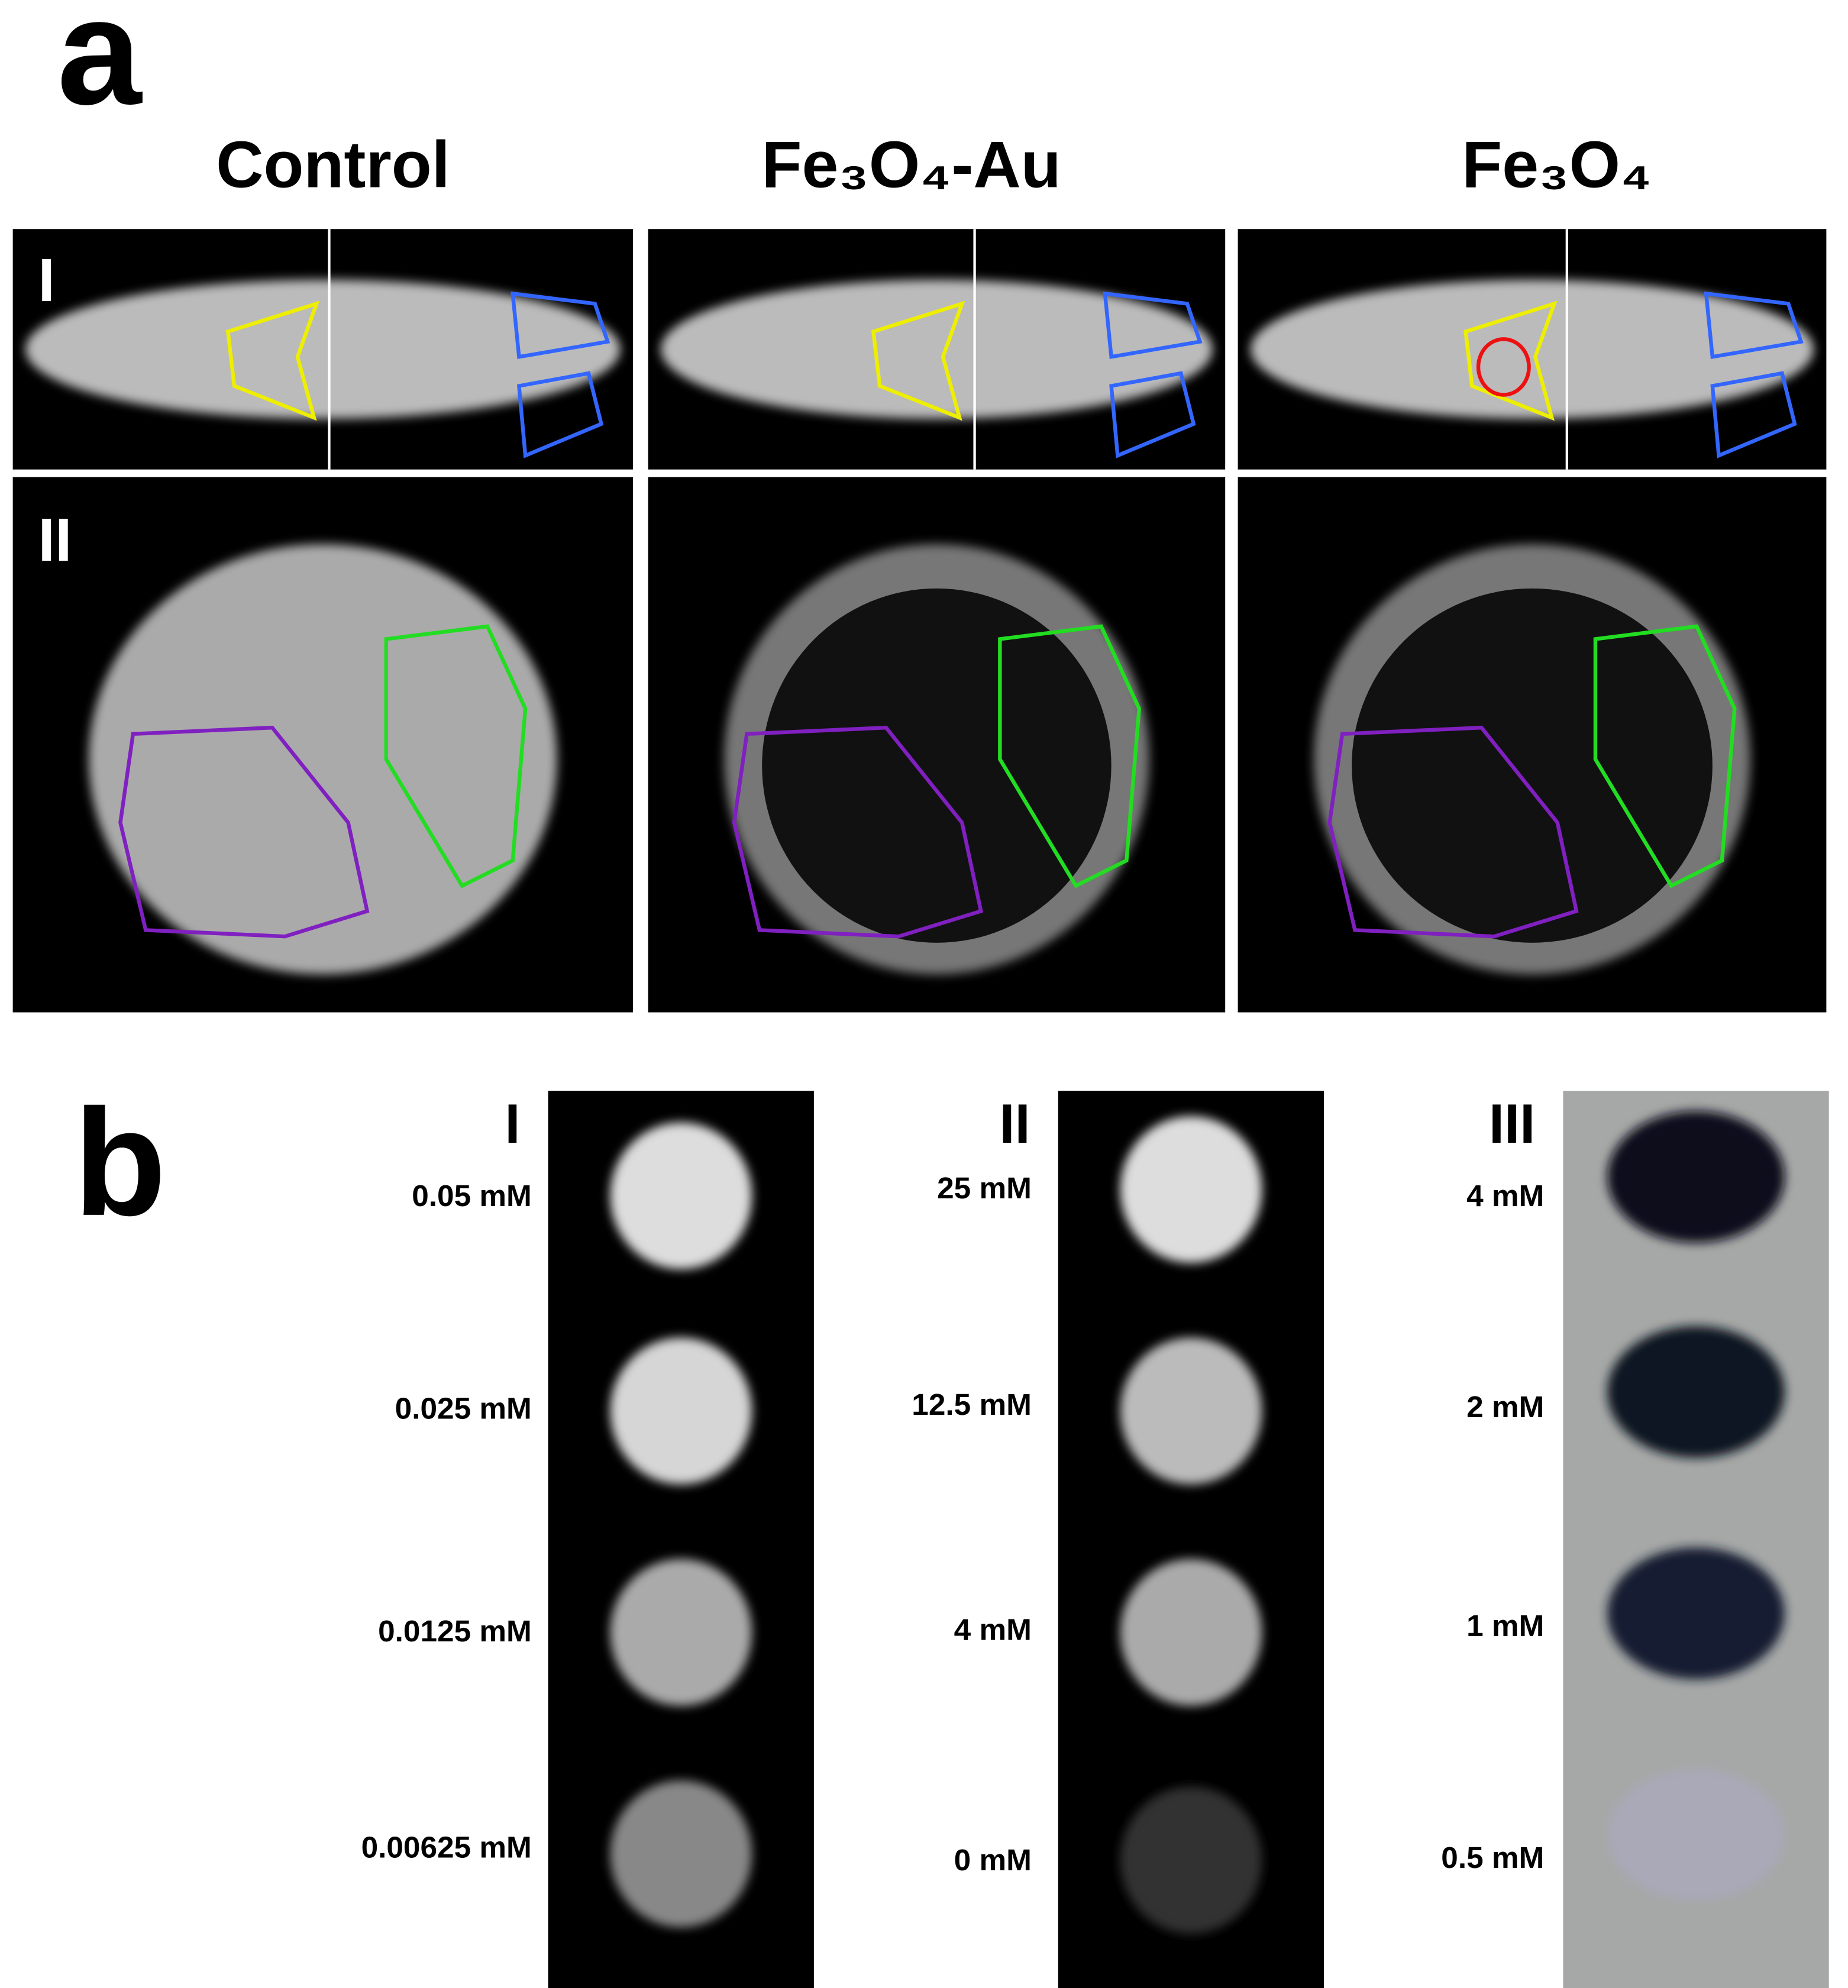 The image size is (1848, 1988). What do you see at coordinates (972, 1404) in the screenshot?
I see `concentration-label: 12.5 mM` at bounding box center [972, 1404].